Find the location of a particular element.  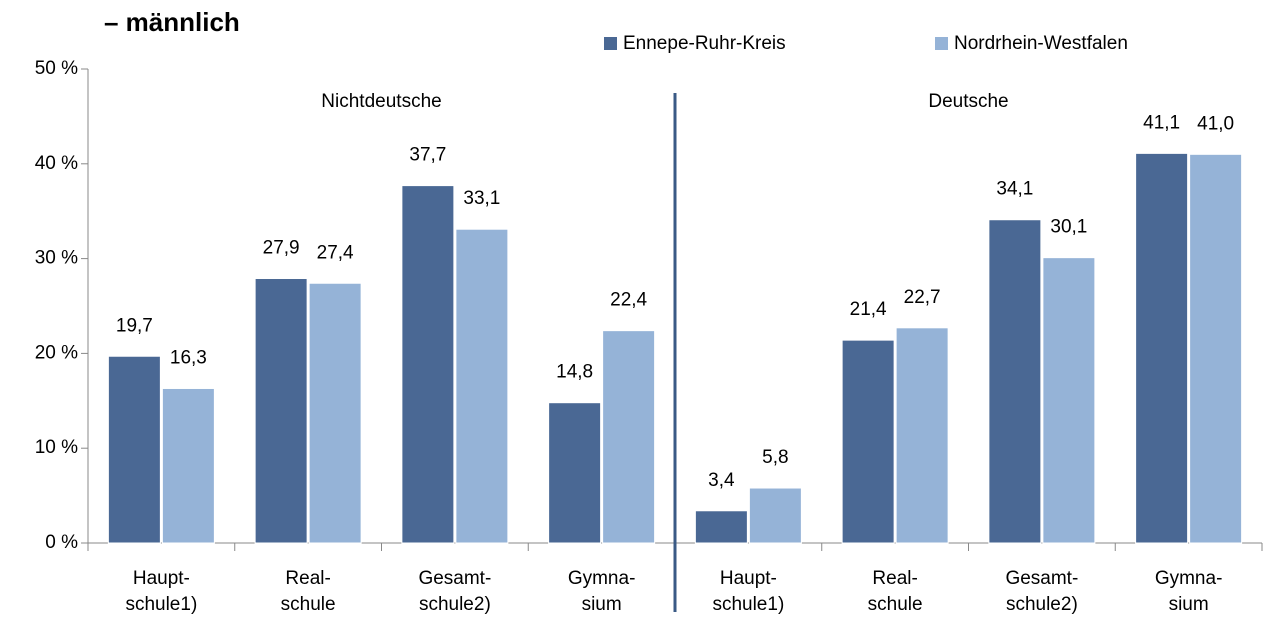

value-label: 5,8 is located at coordinates (775, 457).